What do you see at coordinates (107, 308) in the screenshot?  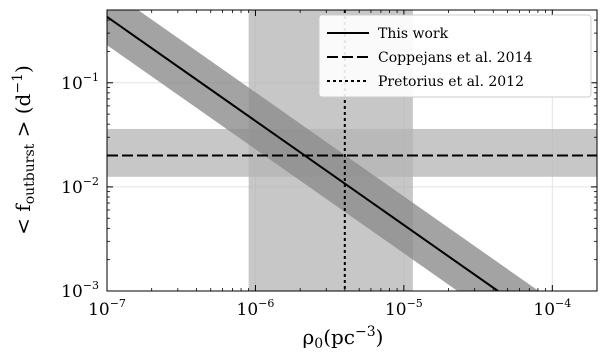 I see `x-tick-label: 10⁻⁷` at bounding box center [107, 308].